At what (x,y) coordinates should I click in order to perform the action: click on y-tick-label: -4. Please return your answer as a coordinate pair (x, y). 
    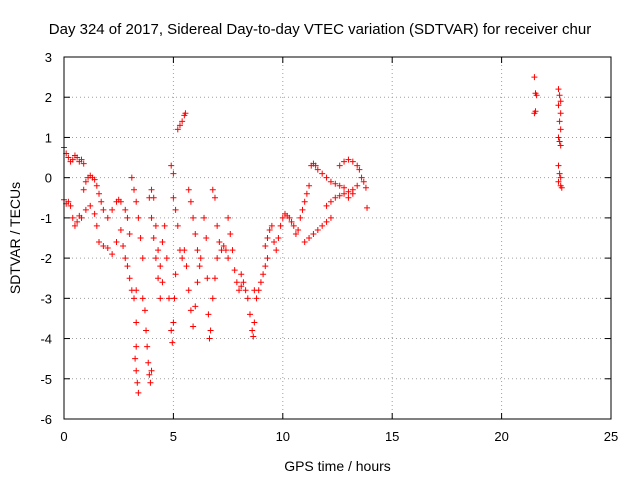
    Looking at the image, I should click on (46, 339).